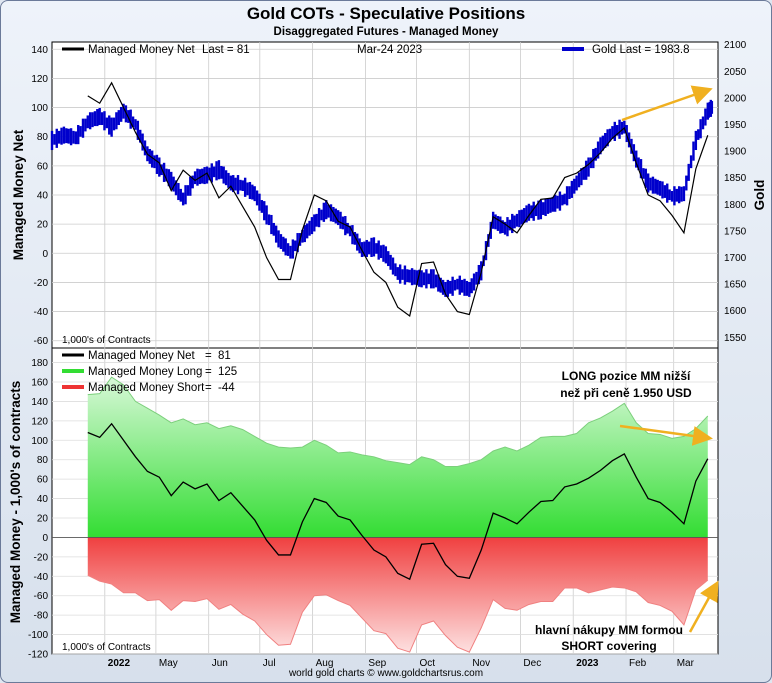 The image size is (772, 683). Describe the element at coordinates (142, 50) in the screenshot. I see `legend-net-label: Managed Money Net` at that location.